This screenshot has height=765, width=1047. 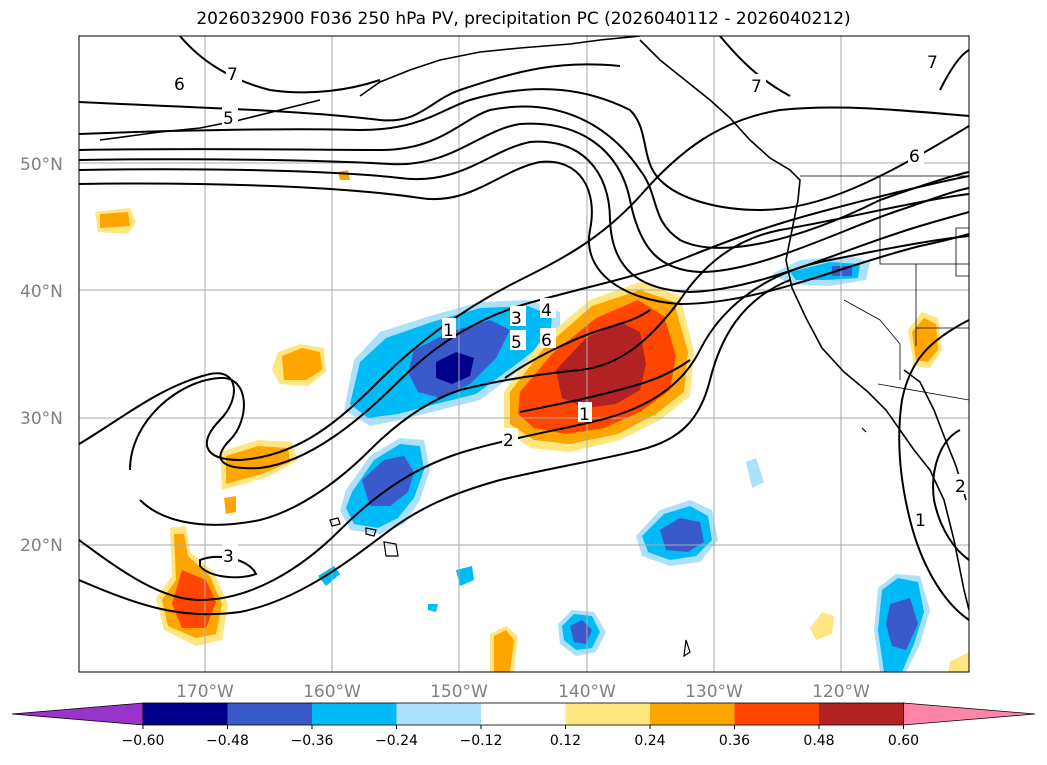 What do you see at coordinates (884, 288) in the screenshot?
I see `political-borders` at bounding box center [884, 288].